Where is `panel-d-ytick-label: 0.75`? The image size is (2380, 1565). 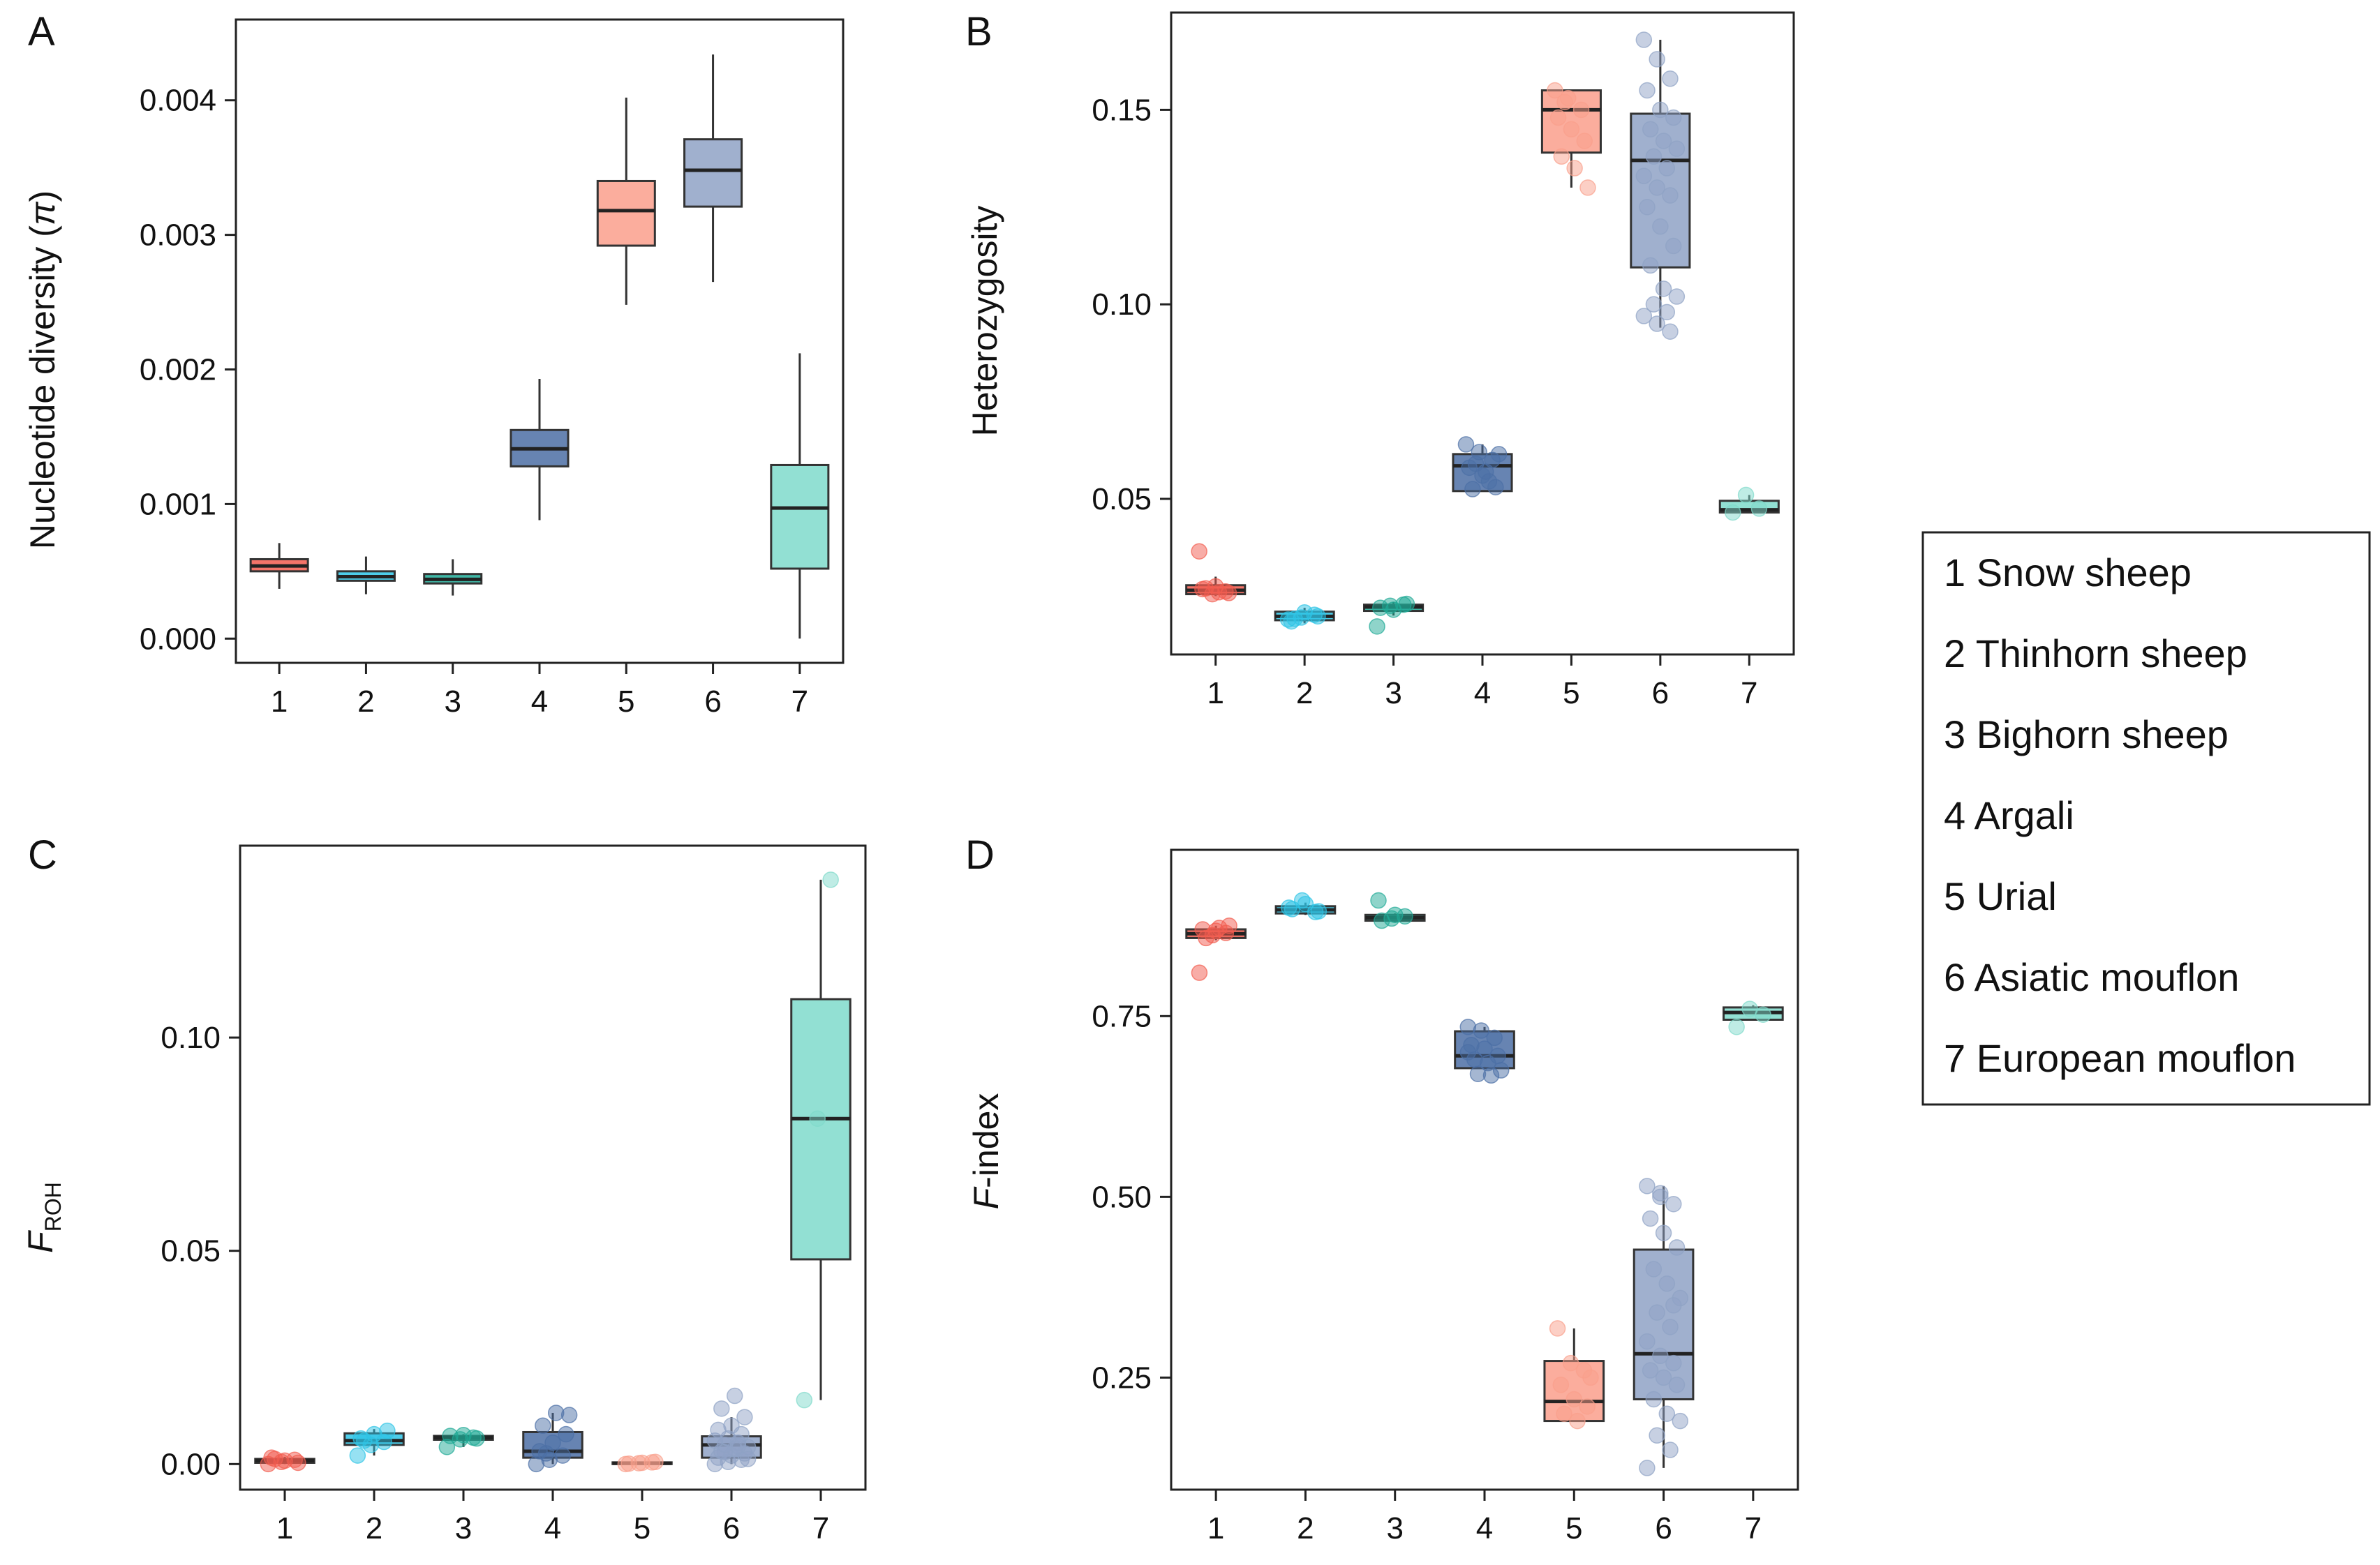
panel-d-ytick-label: 0.75 is located at coordinates (1122, 1016).